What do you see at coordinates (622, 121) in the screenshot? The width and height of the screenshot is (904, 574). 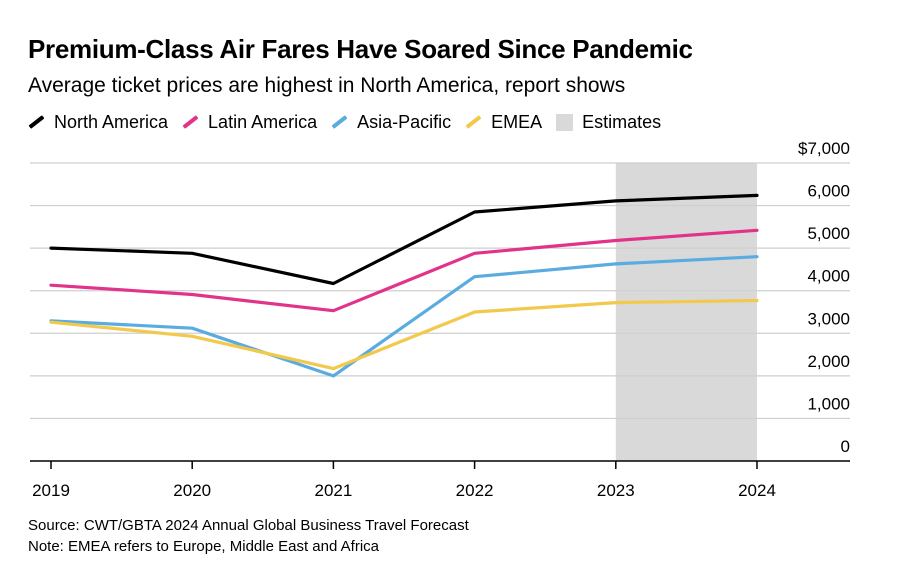 I see `legend-label-estimates: Estimates` at bounding box center [622, 121].